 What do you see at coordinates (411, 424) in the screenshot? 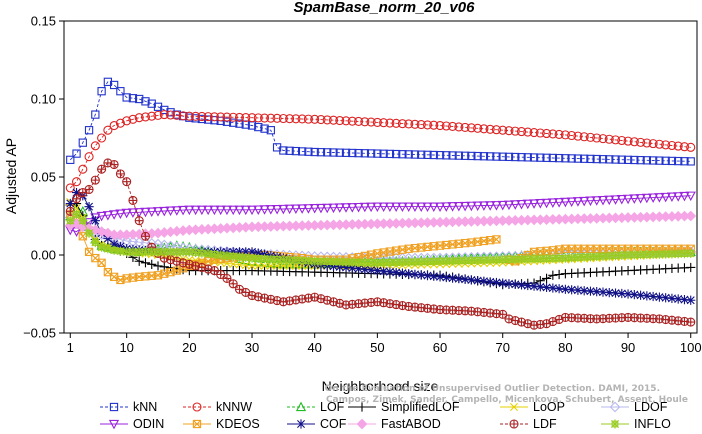
I see `legend-label-fastabod: FastABOD` at bounding box center [411, 424].